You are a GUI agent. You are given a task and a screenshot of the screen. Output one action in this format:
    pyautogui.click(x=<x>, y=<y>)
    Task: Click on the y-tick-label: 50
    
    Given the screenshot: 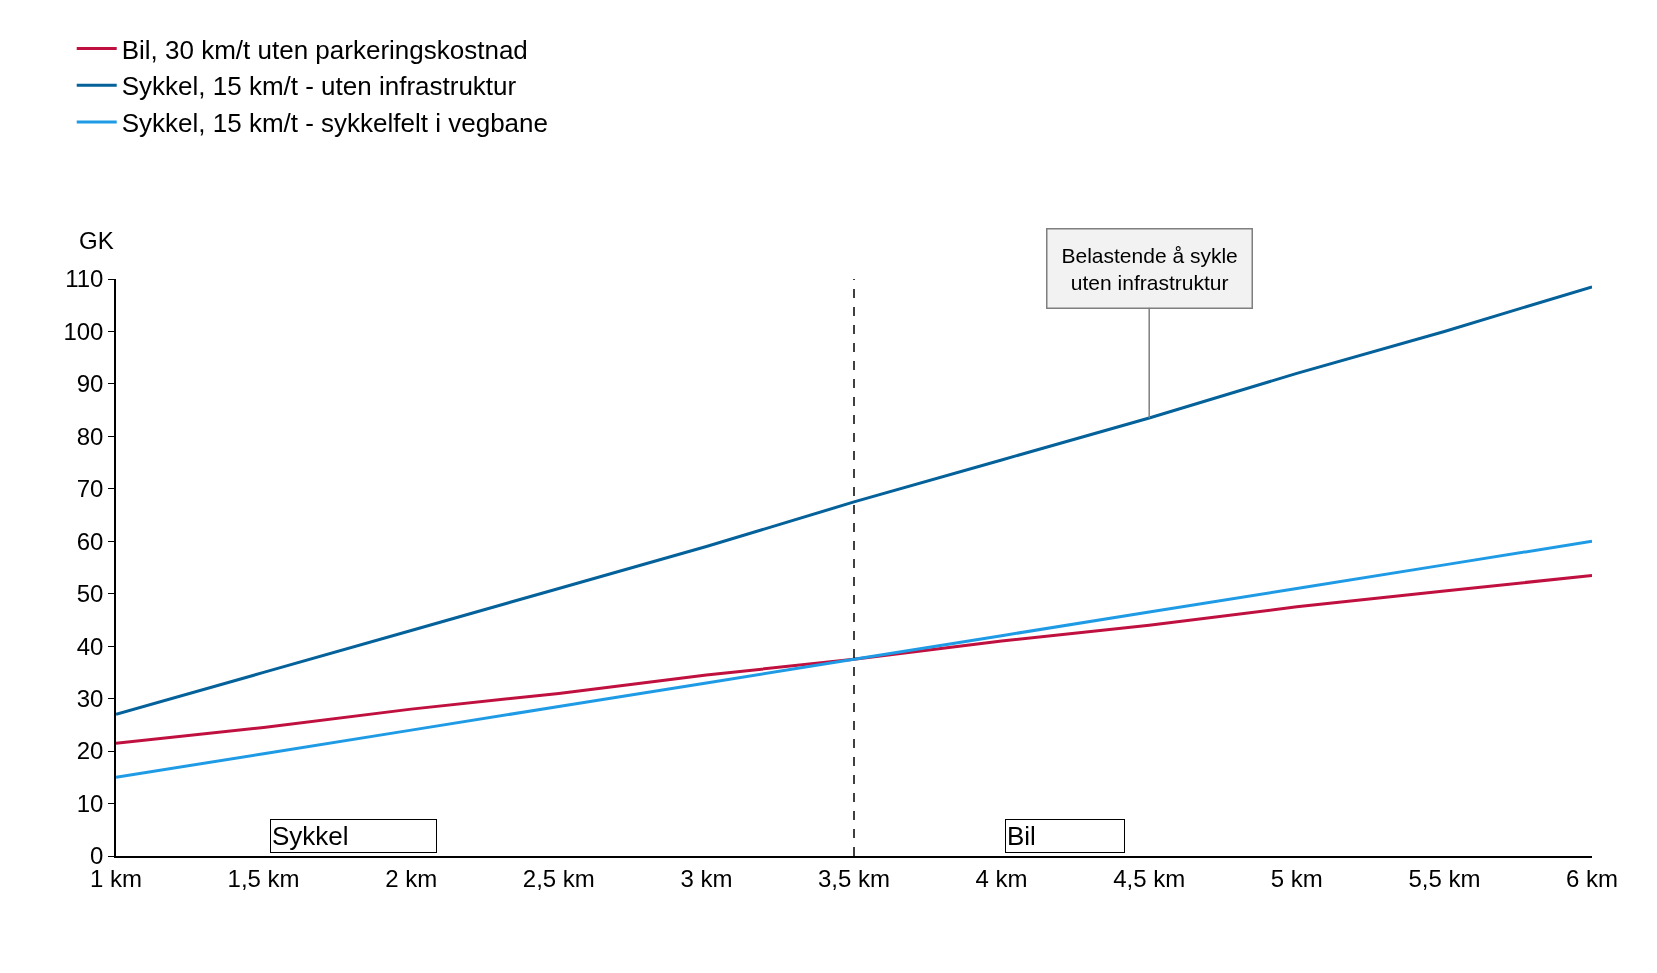 What is the action you would take?
    pyautogui.click(x=90, y=594)
    